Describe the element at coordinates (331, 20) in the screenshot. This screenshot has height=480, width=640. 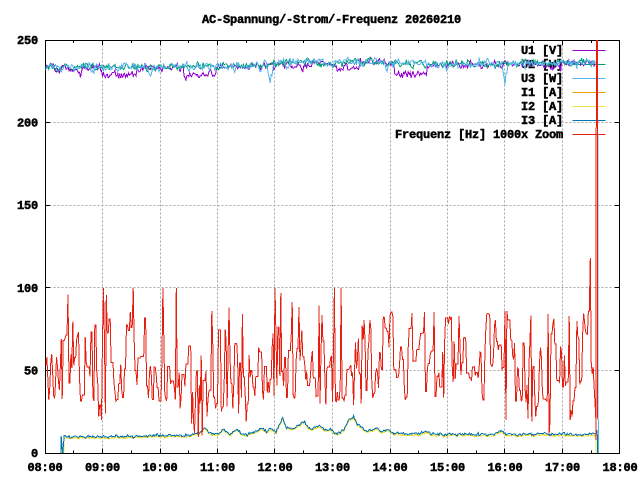
I see `svg-text:AC-Spannung/-Strom/-Frequenz 2: AC-Spannung/-Strom/-Frequenz 20260210` at that location.